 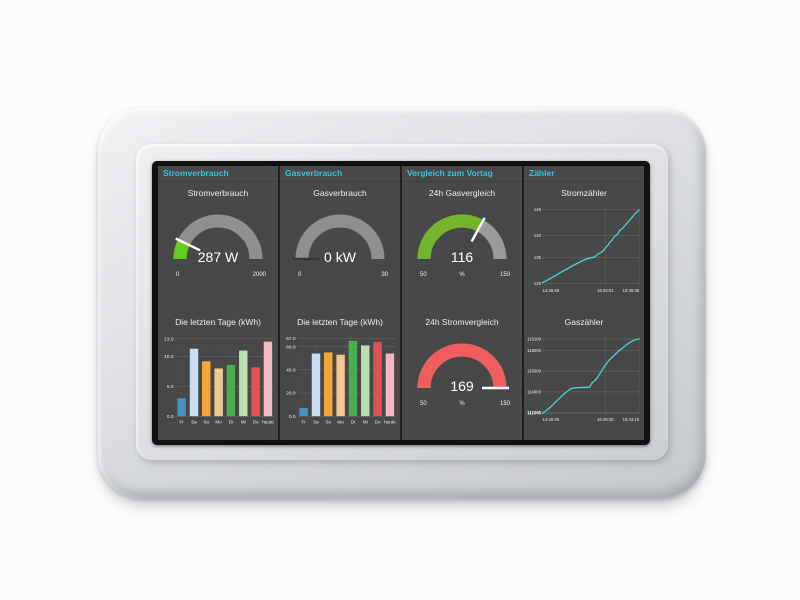 I want to click on panel-stromvergleich: 24h Stromvergleich 169 50 % 150, so click(x=462, y=375).